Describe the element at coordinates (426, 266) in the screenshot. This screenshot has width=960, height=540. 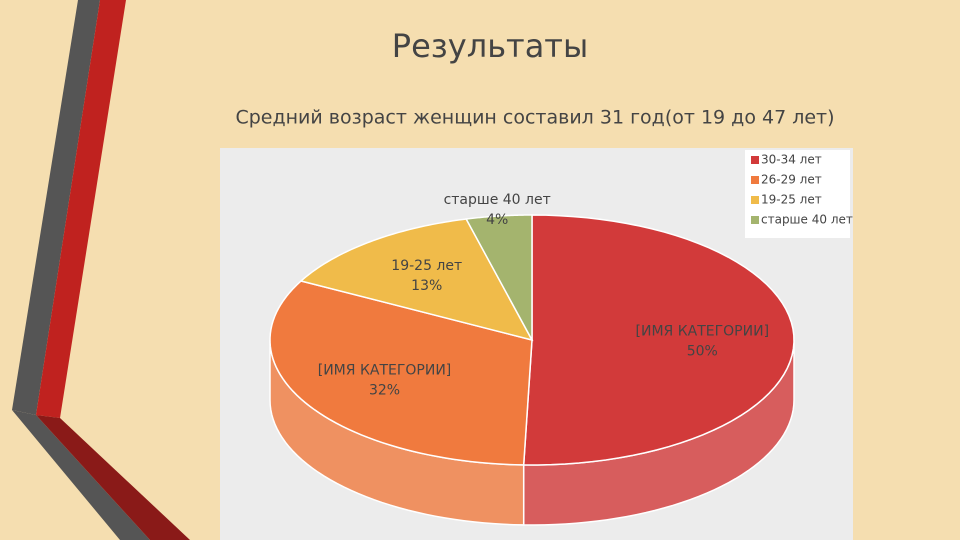
I see `data-label-name: 19-25 лет` at that location.